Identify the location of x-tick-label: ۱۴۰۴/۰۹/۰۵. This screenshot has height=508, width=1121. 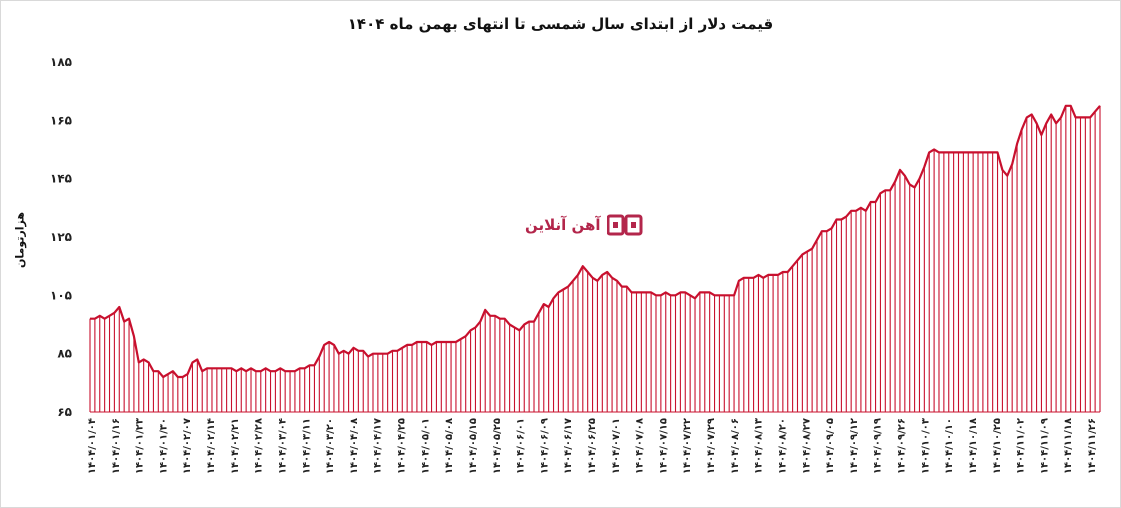
(830, 446).